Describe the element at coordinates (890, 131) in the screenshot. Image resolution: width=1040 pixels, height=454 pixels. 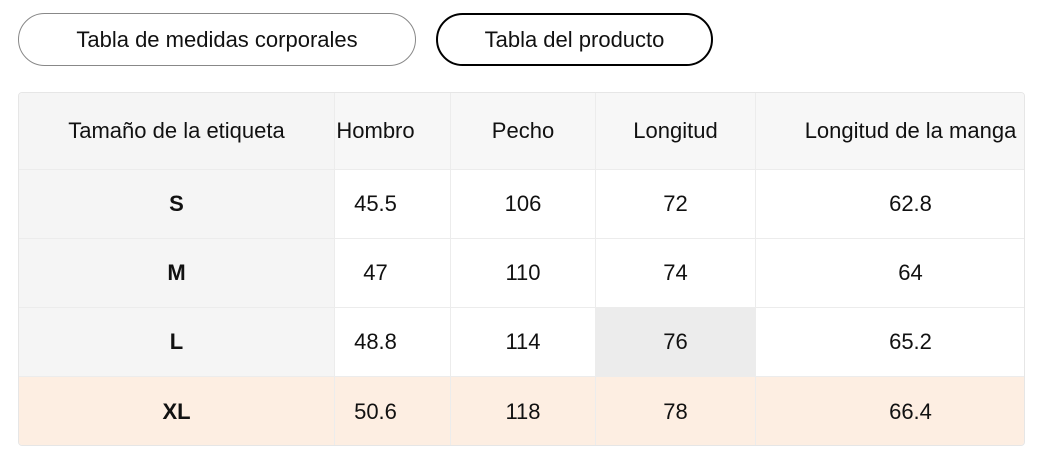
I see `header-cell: Longitud de la manga` at that location.